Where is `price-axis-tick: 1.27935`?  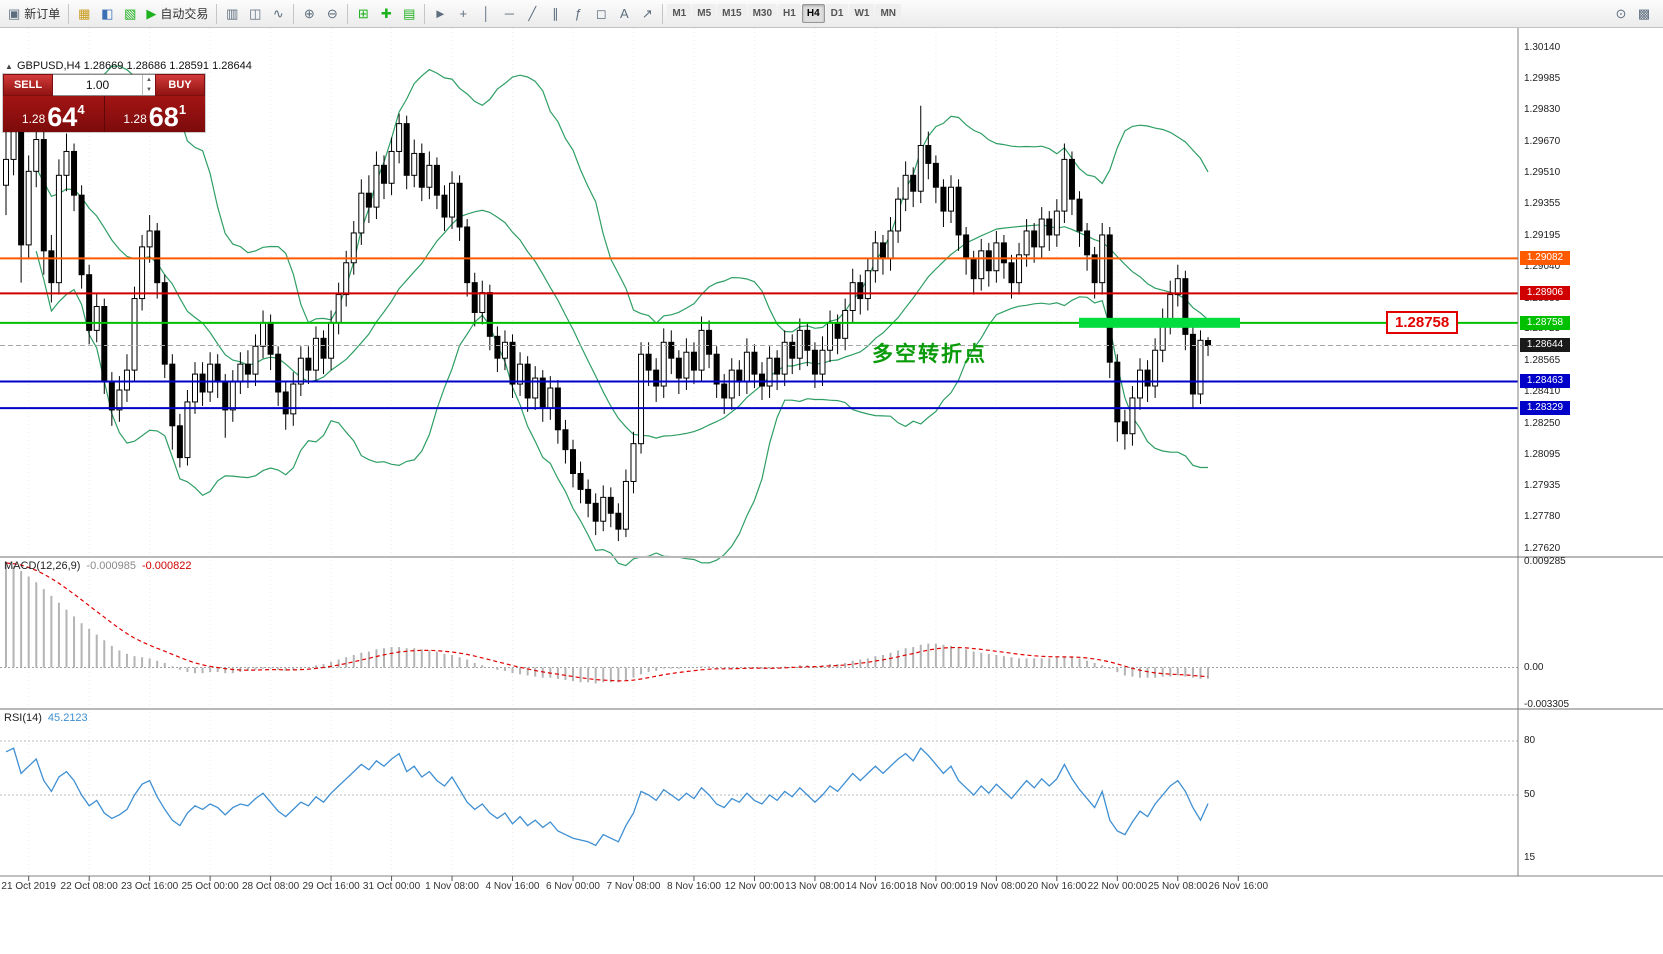
price-axis-tick: 1.27935 is located at coordinates (1542, 486).